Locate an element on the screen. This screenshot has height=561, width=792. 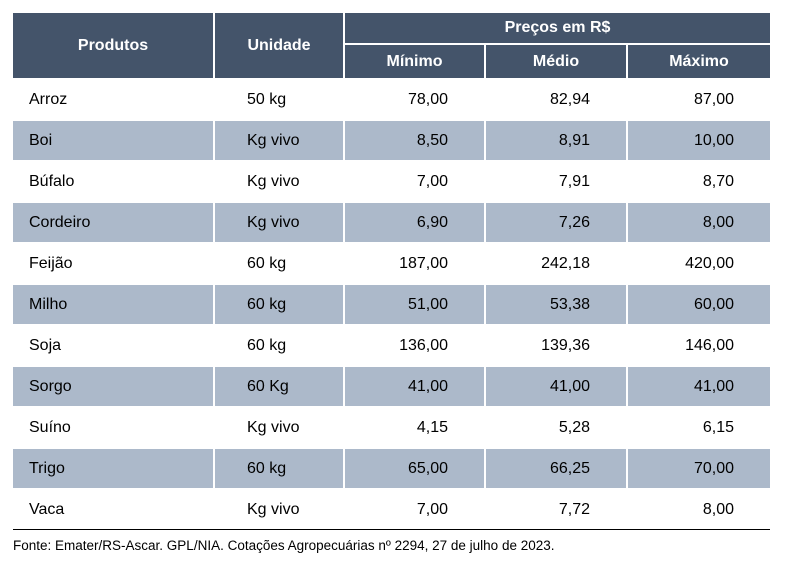
unit-cell: 60 Kg is located at coordinates (280, 385).